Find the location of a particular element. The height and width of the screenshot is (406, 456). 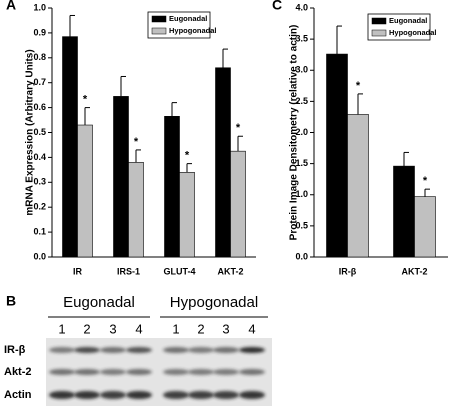

y-tick-label: 0.1 is located at coordinates (39, 231).